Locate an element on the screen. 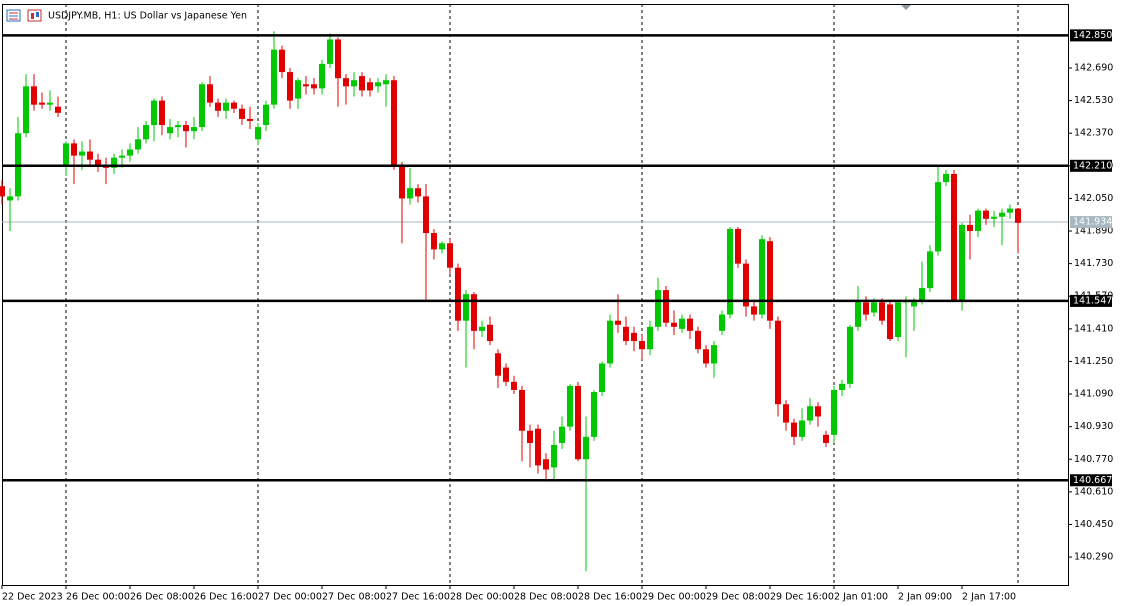  level-label: 142.210 is located at coordinates (1092, 165).